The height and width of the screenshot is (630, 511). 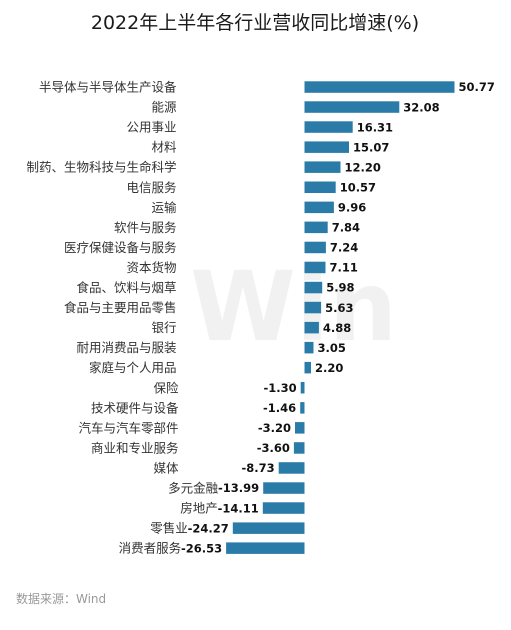 What do you see at coordinates (61, 598) in the screenshot?
I see `source-note: 数据来源：Wind` at bounding box center [61, 598].